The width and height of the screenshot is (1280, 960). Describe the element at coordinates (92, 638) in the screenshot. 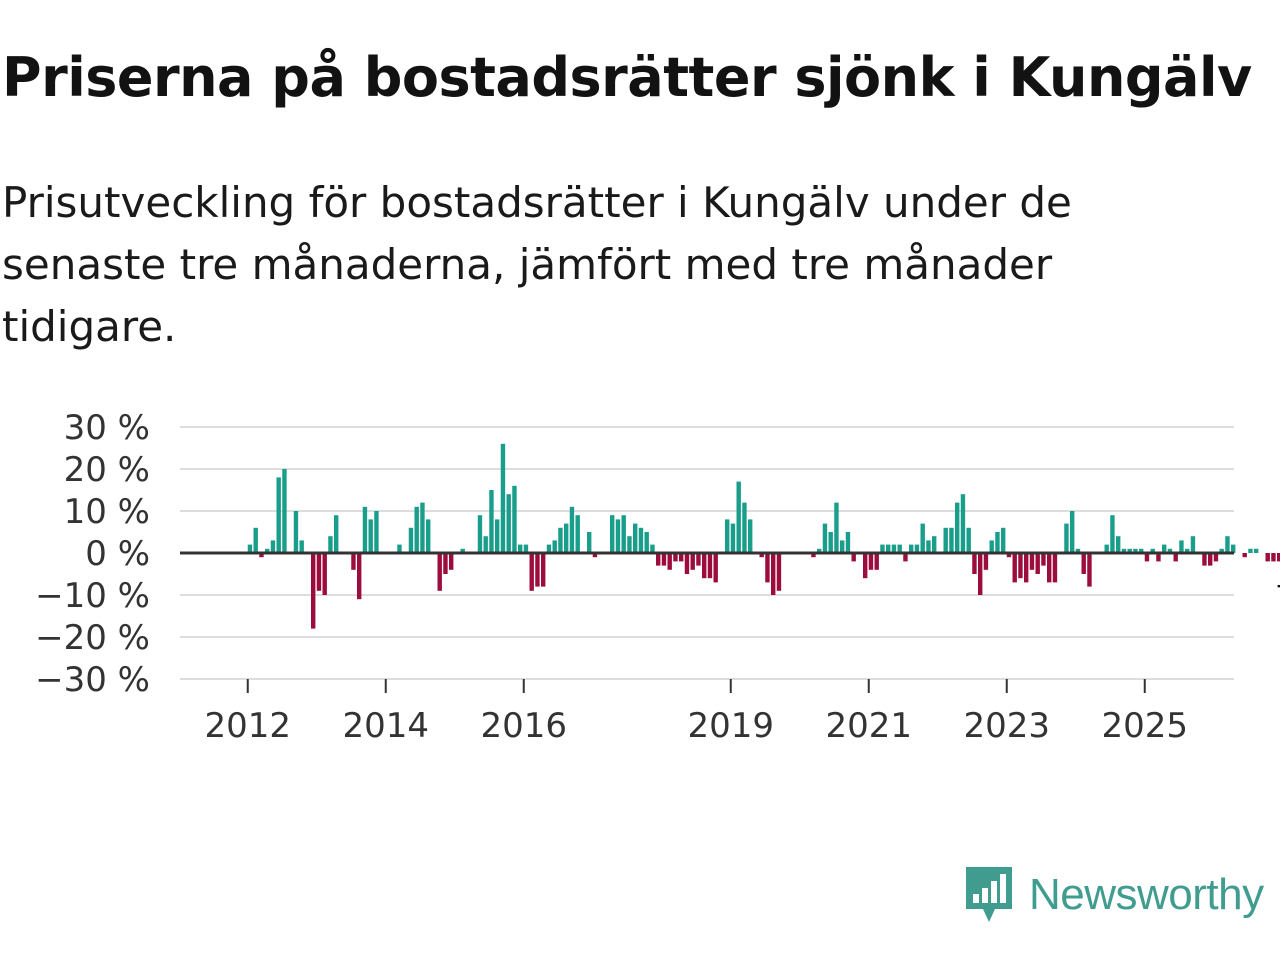

I see `y-tick-label: −20 %` at that location.